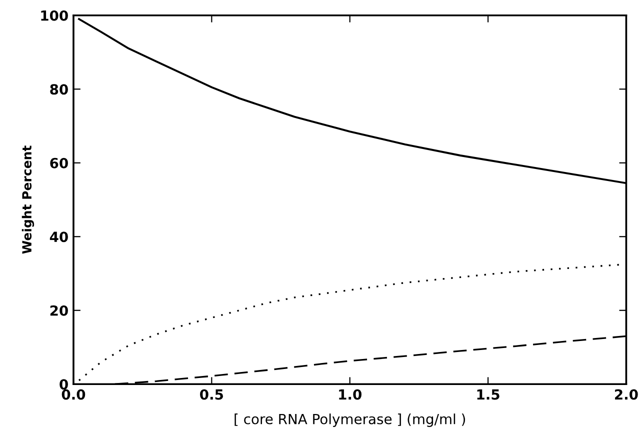 The width and height of the screenshot is (639, 439). What do you see at coordinates (54, 15) in the screenshot?
I see `y-tick-label: 100` at bounding box center [54, 15].